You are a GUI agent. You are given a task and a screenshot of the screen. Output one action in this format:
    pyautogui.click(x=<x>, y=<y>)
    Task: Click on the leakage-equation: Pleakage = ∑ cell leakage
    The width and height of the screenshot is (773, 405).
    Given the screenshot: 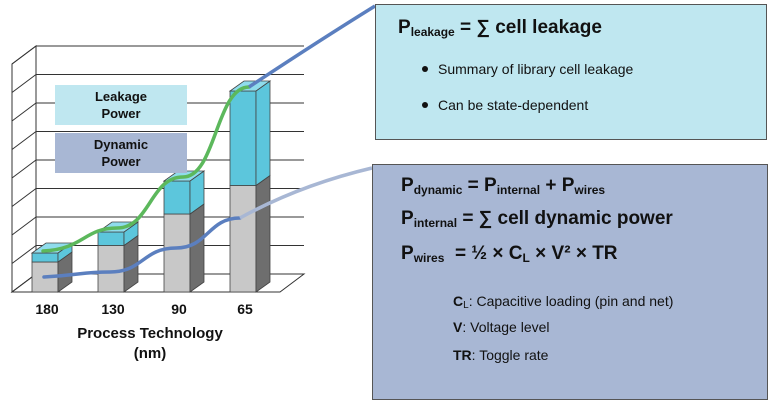 What is the action you would take?
    pyautogui.click(x=500, y=28)
    